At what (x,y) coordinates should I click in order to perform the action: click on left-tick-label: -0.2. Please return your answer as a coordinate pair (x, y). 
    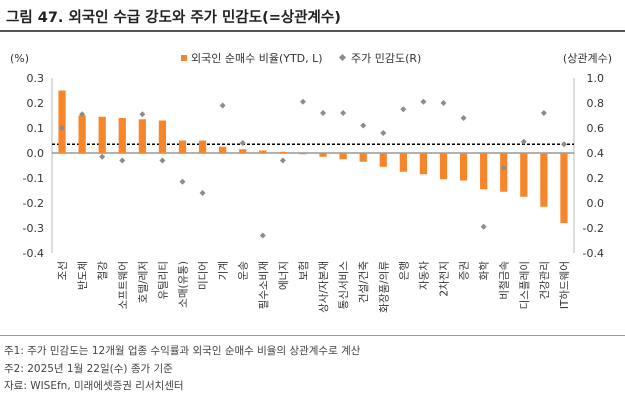
    Looking at the image, I should click on (33, 203).